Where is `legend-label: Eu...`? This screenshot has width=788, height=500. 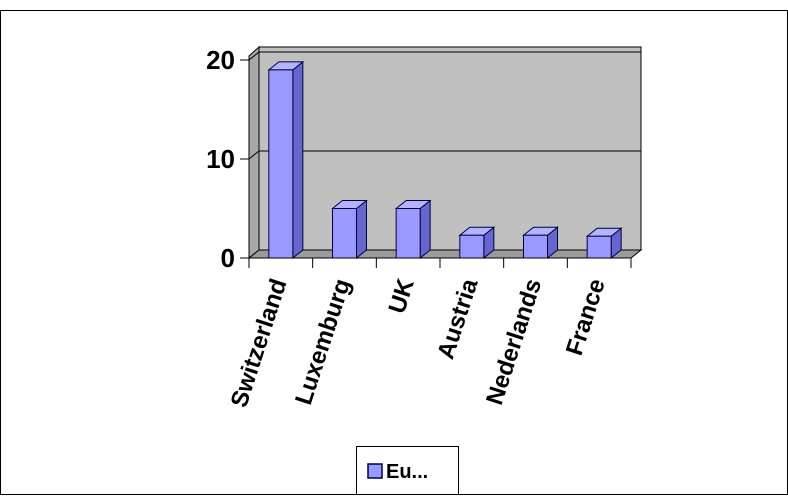
legend-label: Eu... is located at coordinates (407, 472).